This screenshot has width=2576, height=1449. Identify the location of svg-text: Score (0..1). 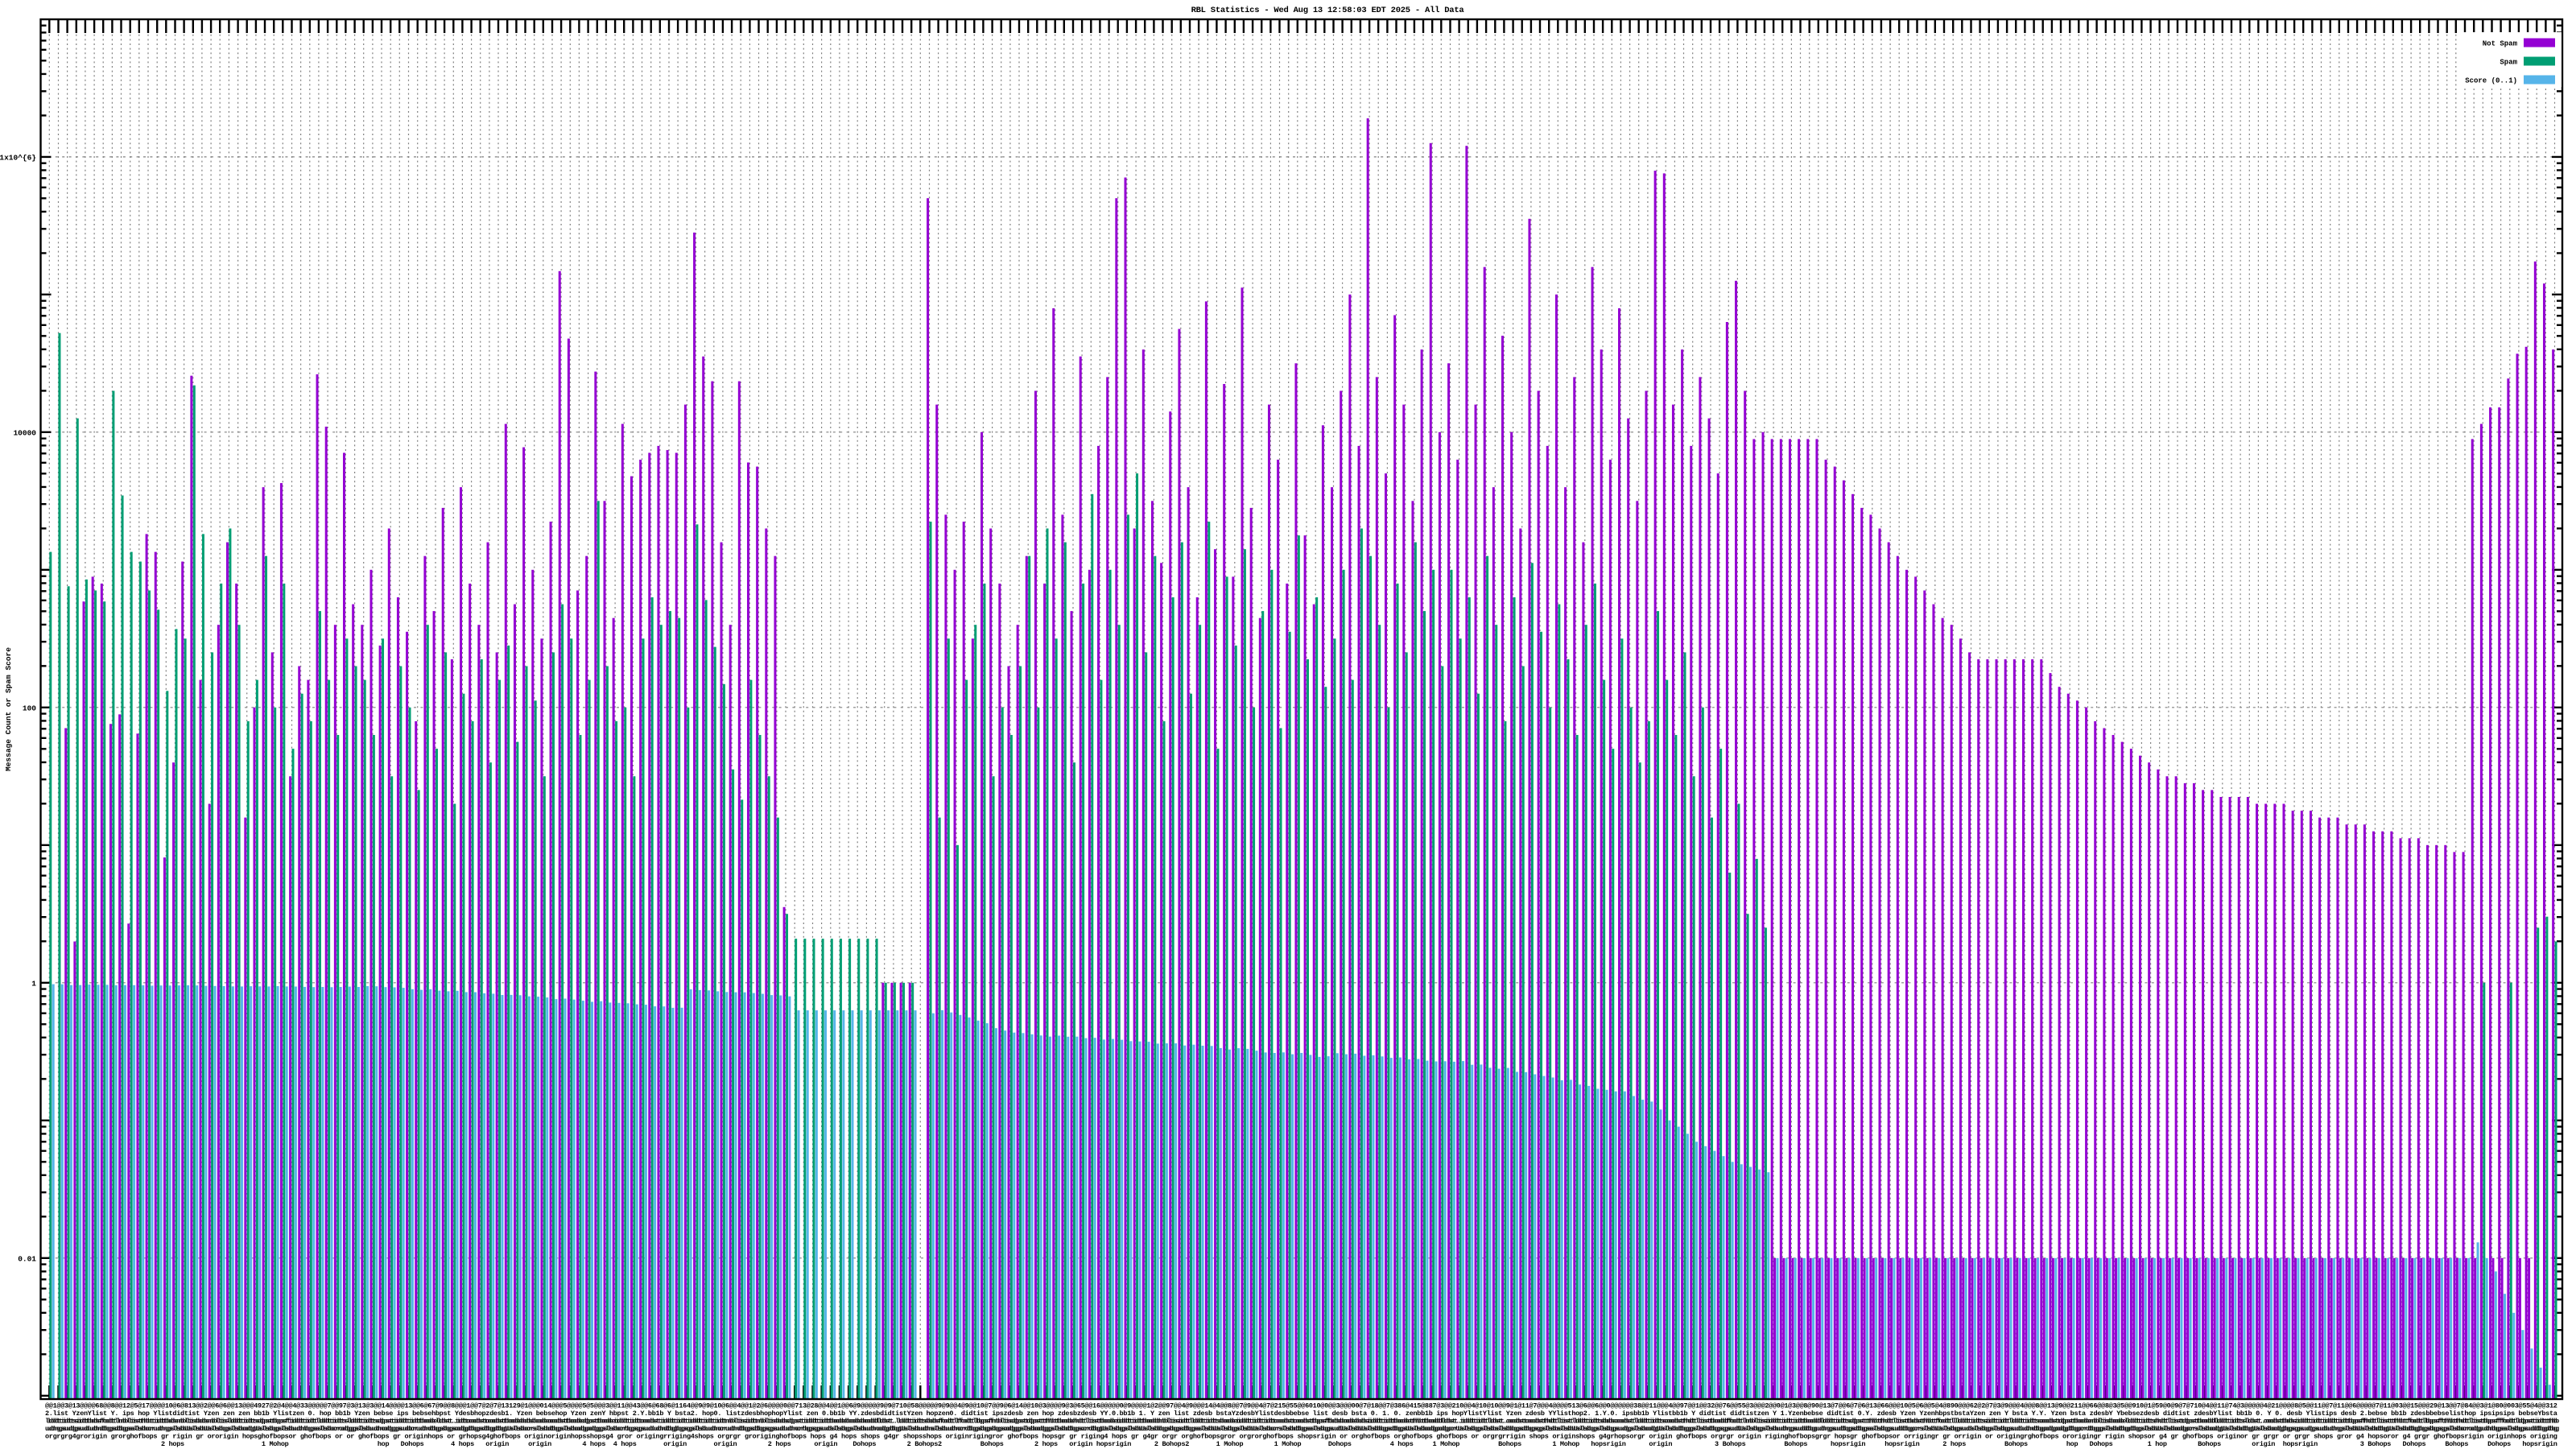
(2491, 81).